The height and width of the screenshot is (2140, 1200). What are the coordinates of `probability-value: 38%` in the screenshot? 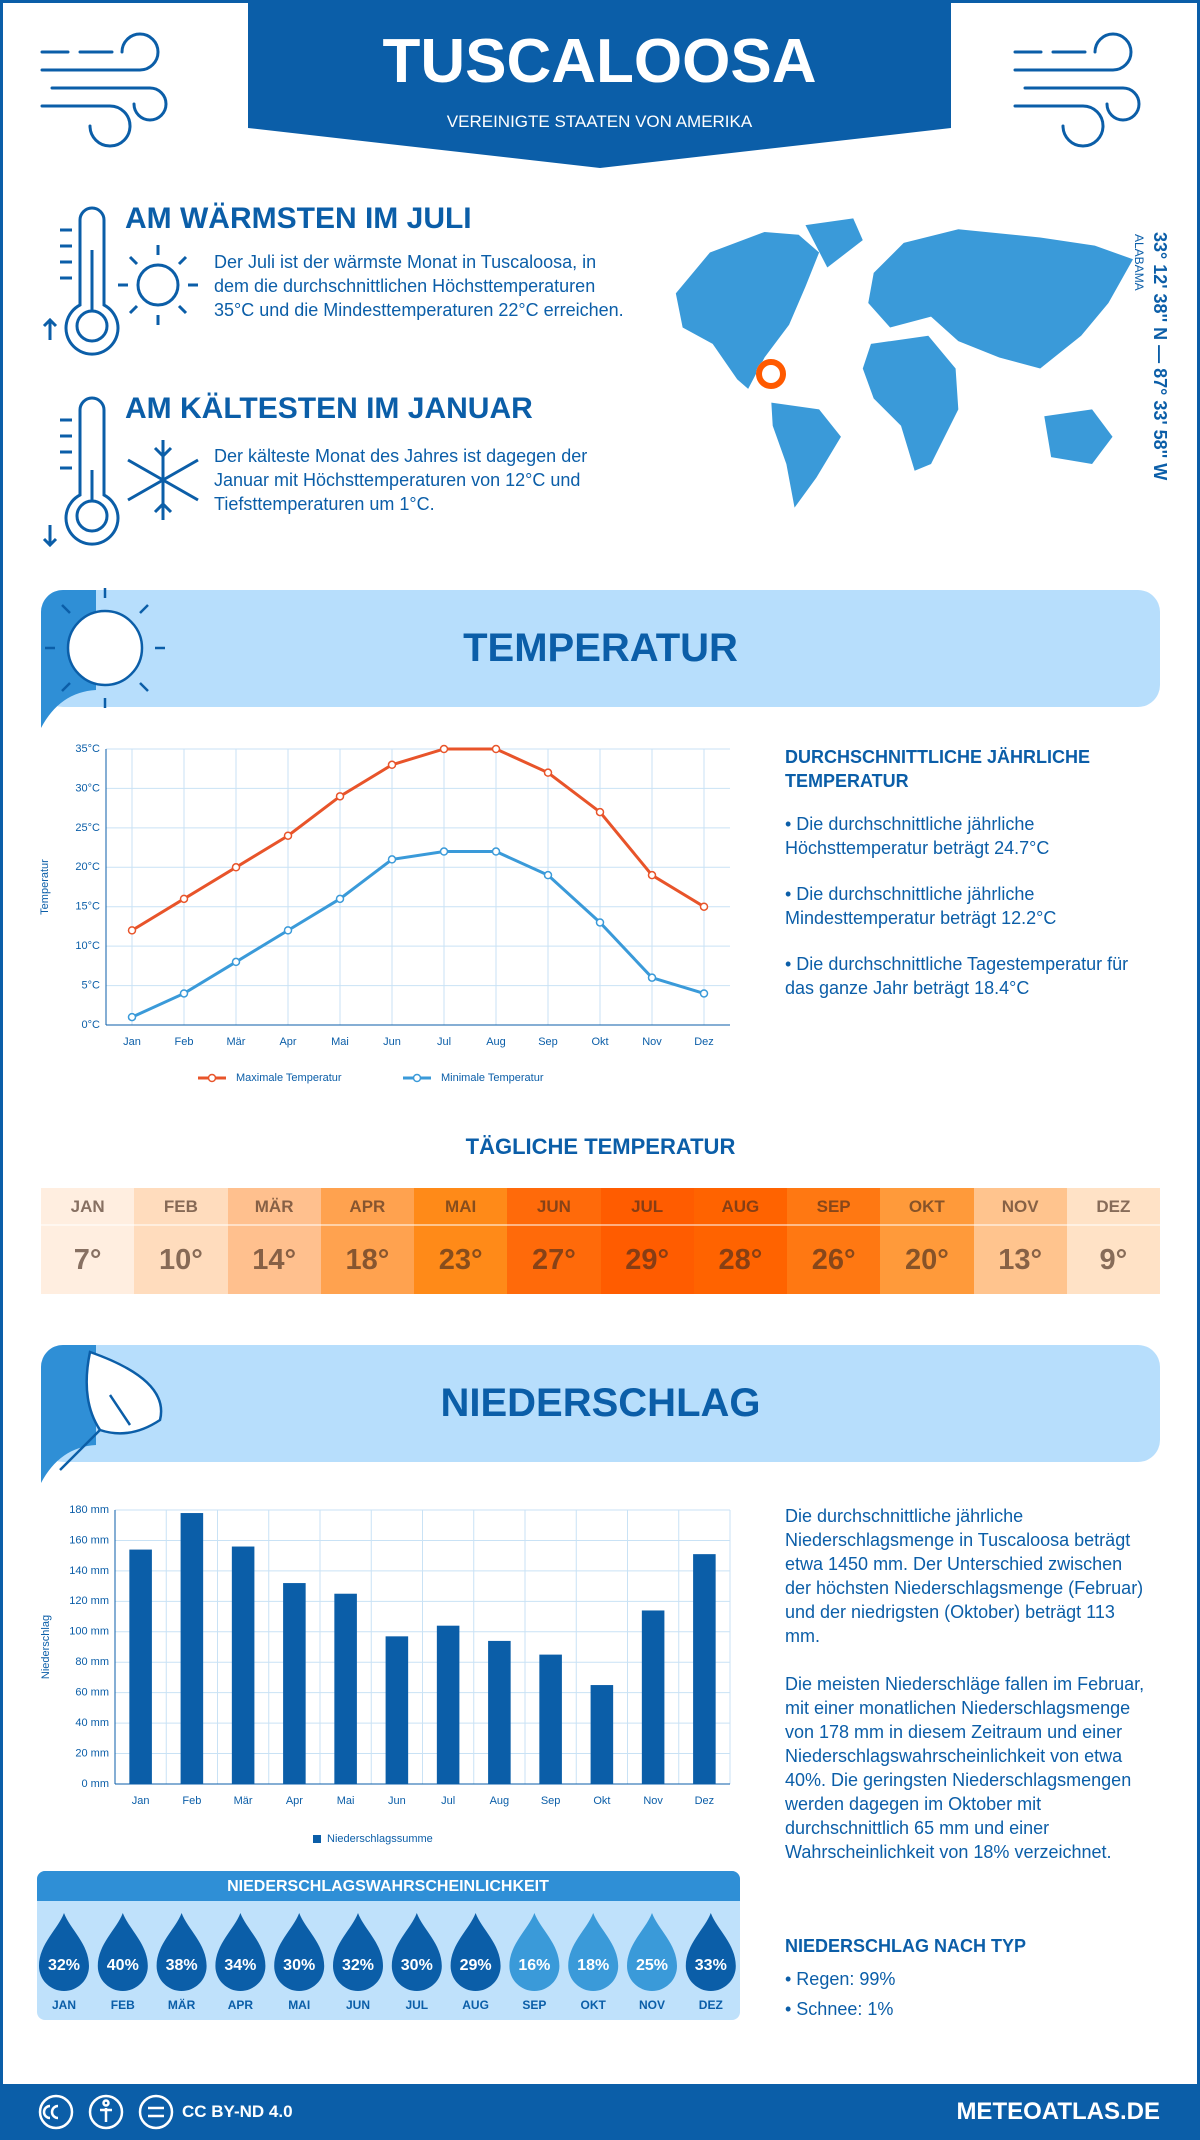 It's located at (182, 1965).